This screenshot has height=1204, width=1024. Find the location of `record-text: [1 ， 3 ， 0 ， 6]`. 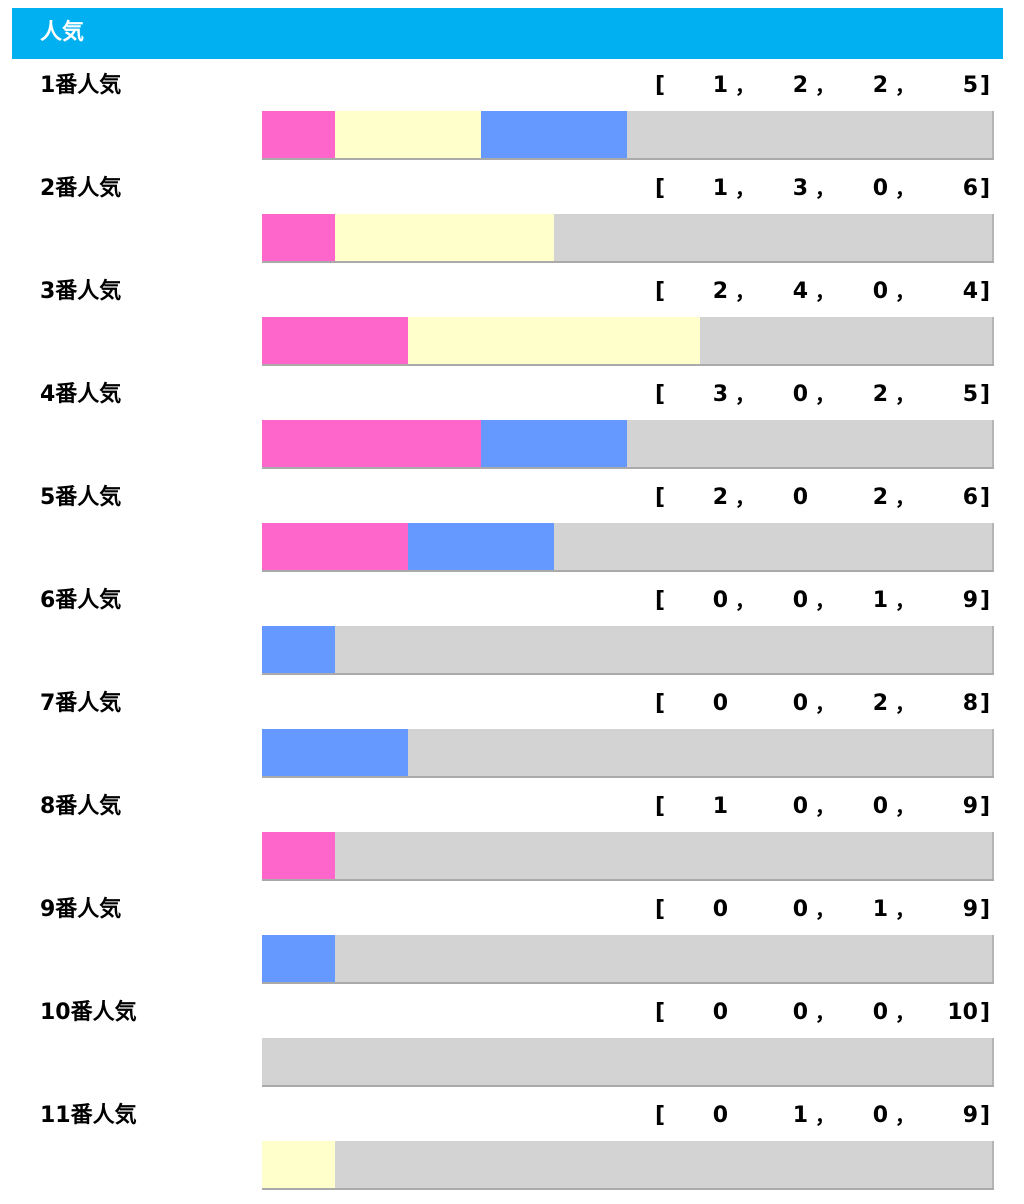

record-text: [1 ， 3 ， 0 ， 6] is located at coordinates (824, 189).